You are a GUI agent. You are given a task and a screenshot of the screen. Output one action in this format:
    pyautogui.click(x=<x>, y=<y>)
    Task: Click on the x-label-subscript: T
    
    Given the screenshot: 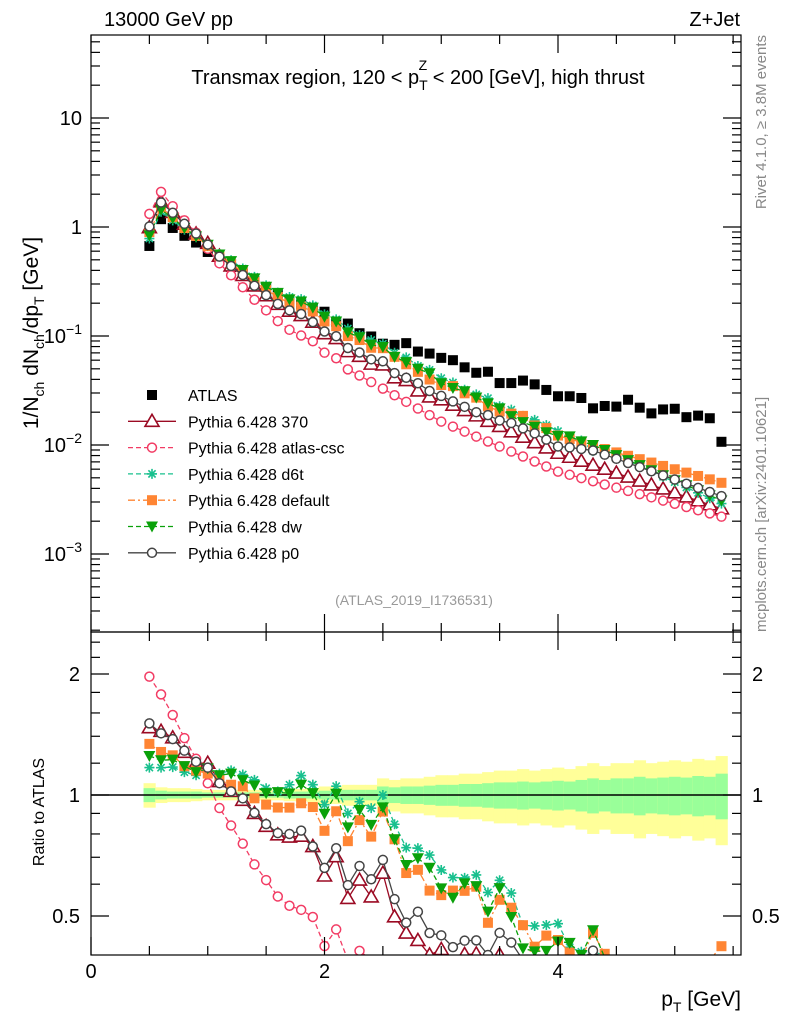 What is the action you would take?
    pyautogui.click(x=677, y=1007)
    